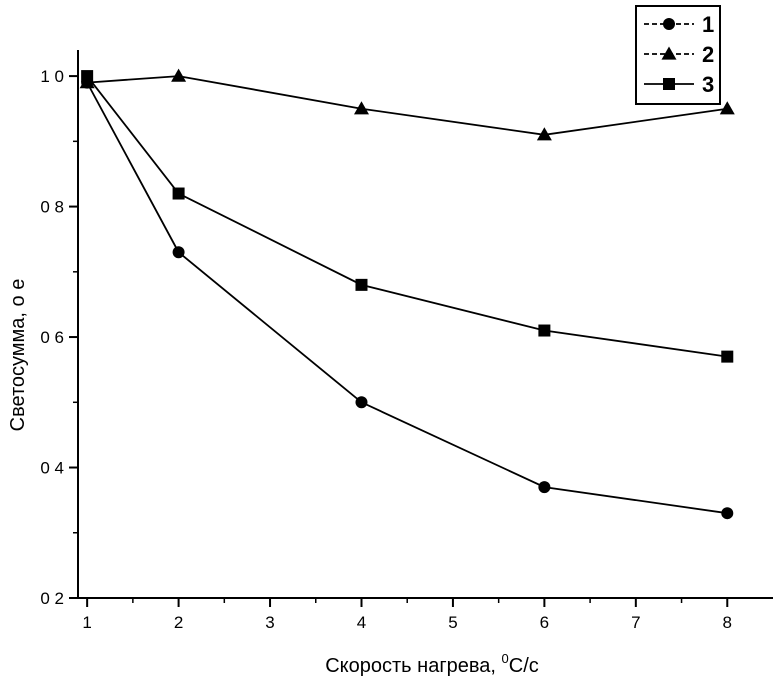 Image resolution: width=780 pixels, height=683 pixels. I want to click on y-tick-label: 0 8, so click(52, 207).